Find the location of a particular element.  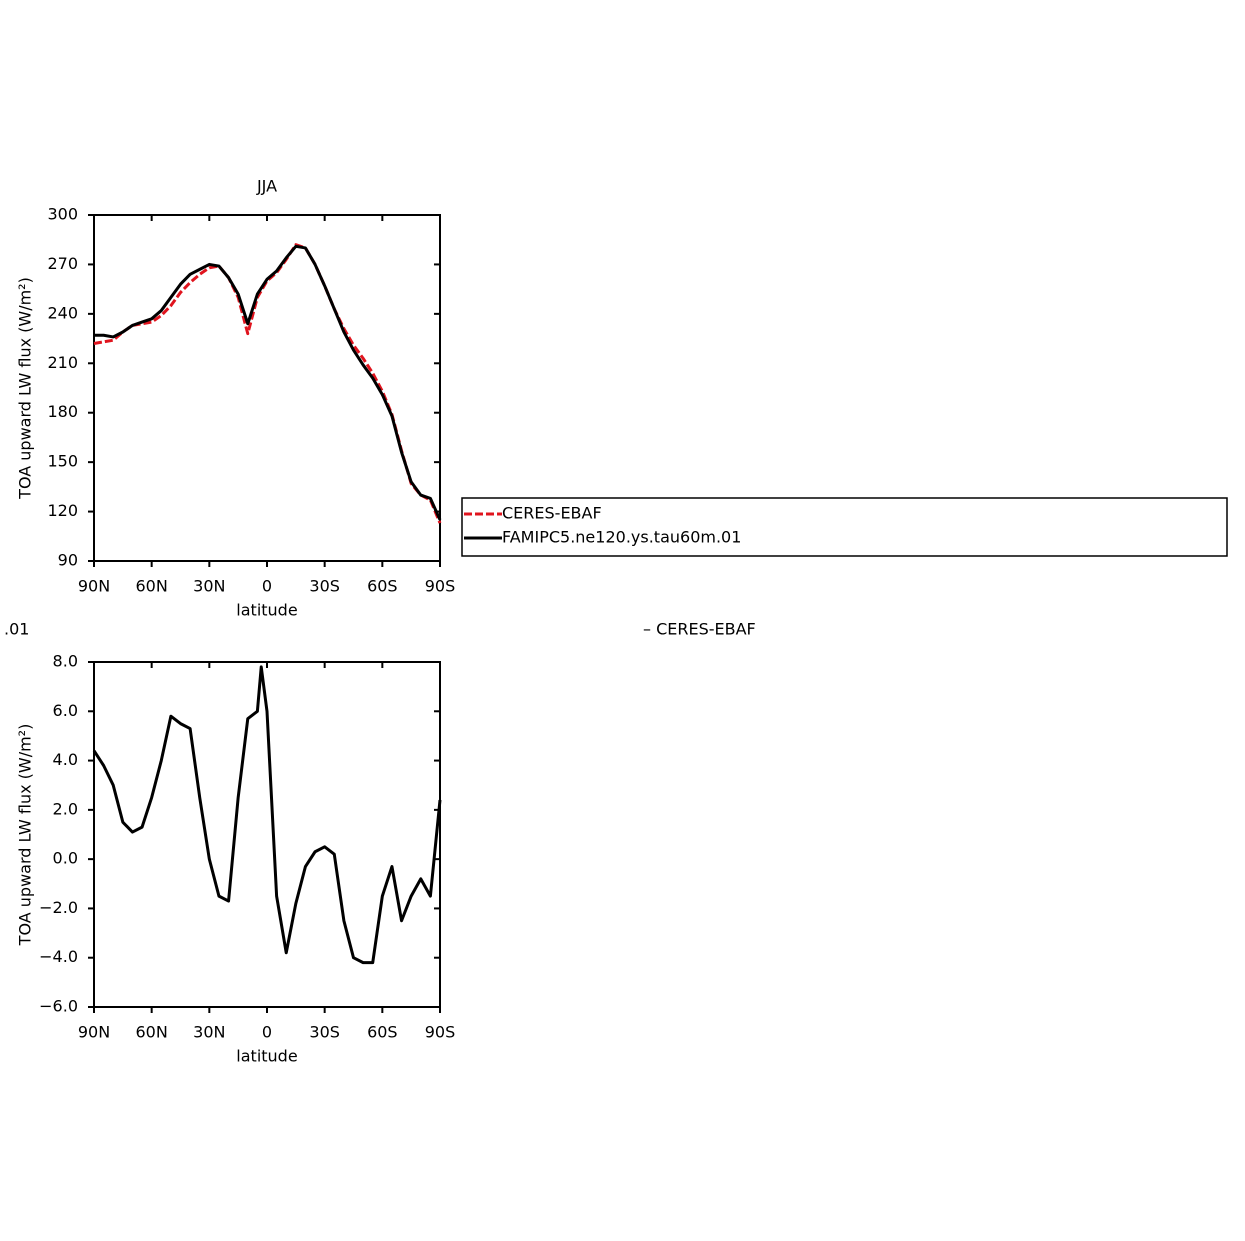

chart-title: – CERES-EBAF is located at coordinates (699, 629).